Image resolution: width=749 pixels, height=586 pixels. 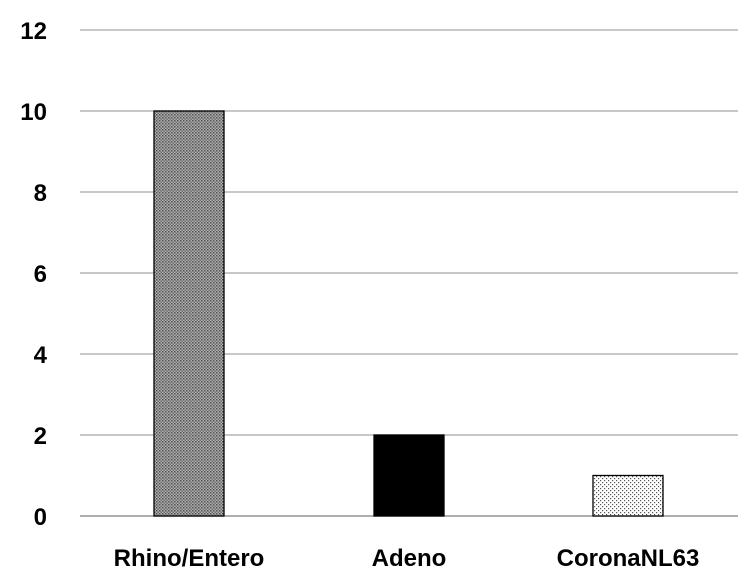 I want to click on y-tick-label-6: 6, so click(x=40, y=274).